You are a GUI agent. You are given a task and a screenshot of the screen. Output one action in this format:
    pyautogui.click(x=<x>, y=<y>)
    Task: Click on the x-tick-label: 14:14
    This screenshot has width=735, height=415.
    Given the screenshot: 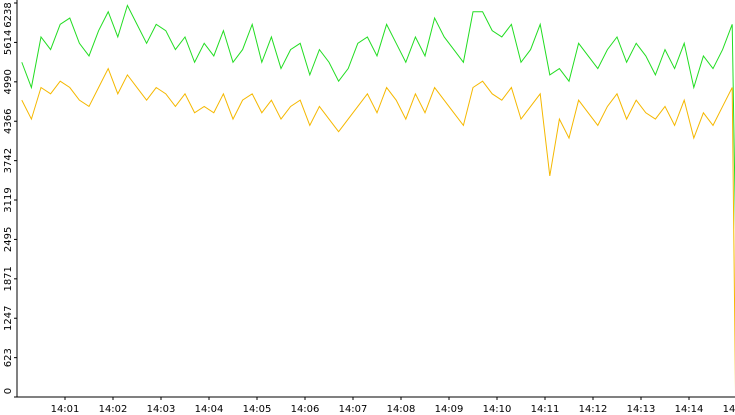 What is the action you would take?
    pyautogui.click(x=689, y=409)
    